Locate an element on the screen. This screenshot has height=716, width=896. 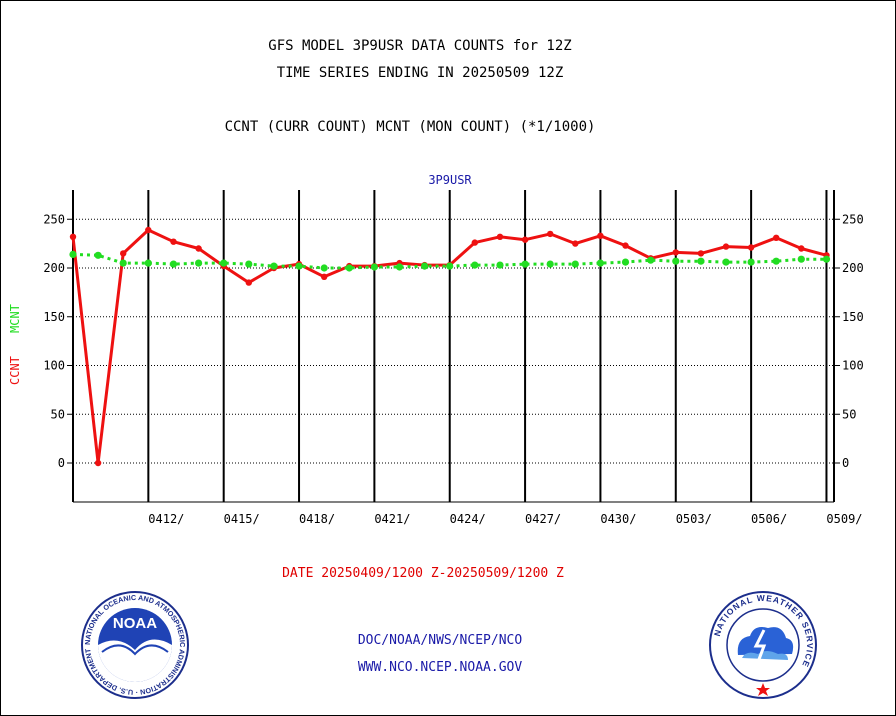
y-tick-label-right: 250 is located at coordinates (853, 219).